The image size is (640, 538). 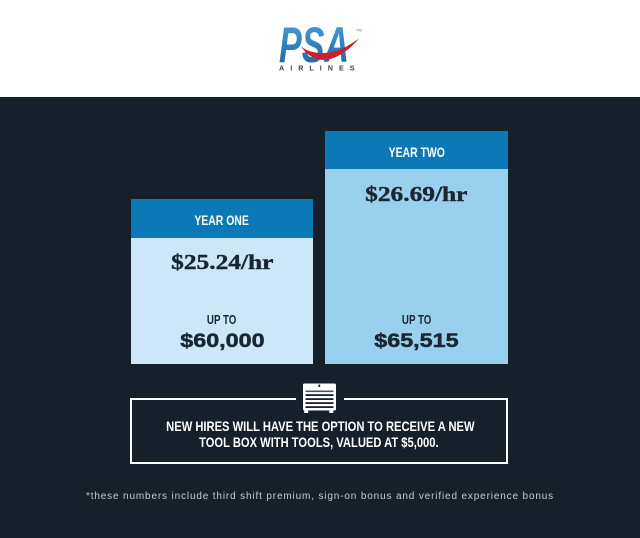 What do you see at coordinates (320, 68) in the screenshot?
I see `svg-text: AIRLINES` at bounding box center [320, 68].